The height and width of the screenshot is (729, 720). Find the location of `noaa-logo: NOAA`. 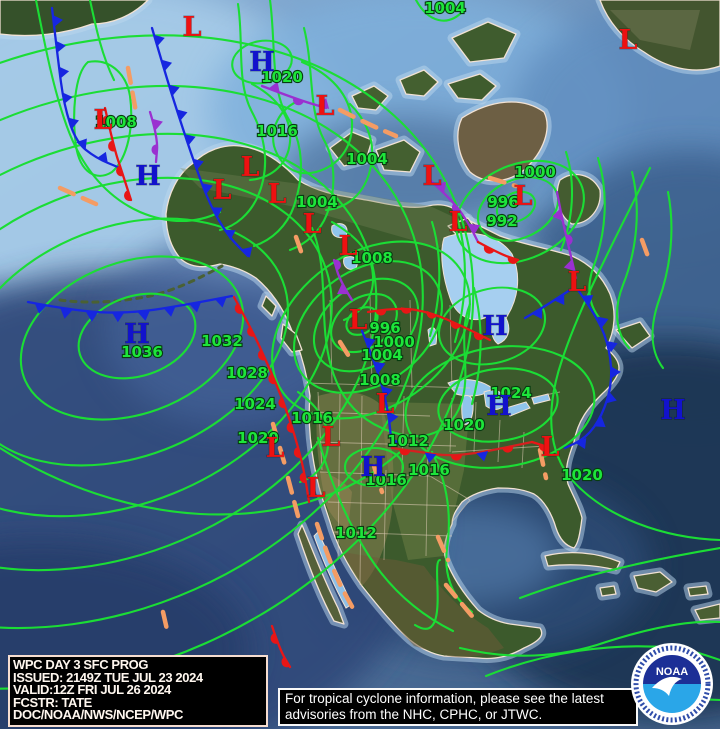

noaa-logo: NOAA is located at coordinates (672, 684).